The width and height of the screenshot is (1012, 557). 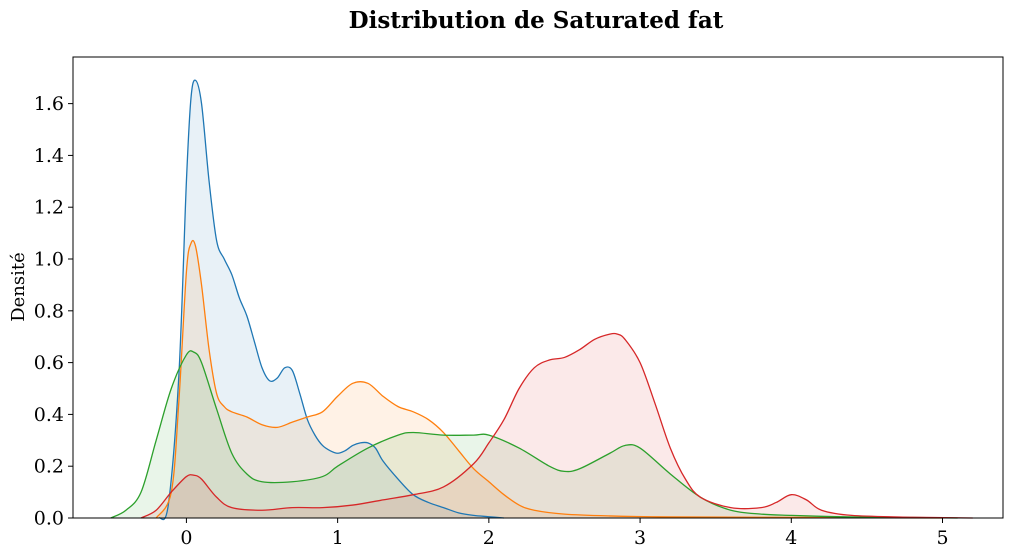 What do you see at coordinates (49, 156) in the screenshot?
I see `y-tick-label: 1.4` at bounding box center [49, 156].